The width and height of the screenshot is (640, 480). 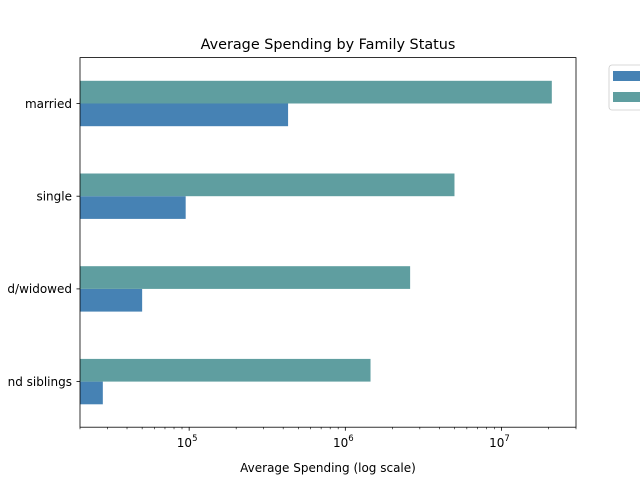 I want to click on x-axis-label: Average Spending (log scale), so click(x=328, y=468).